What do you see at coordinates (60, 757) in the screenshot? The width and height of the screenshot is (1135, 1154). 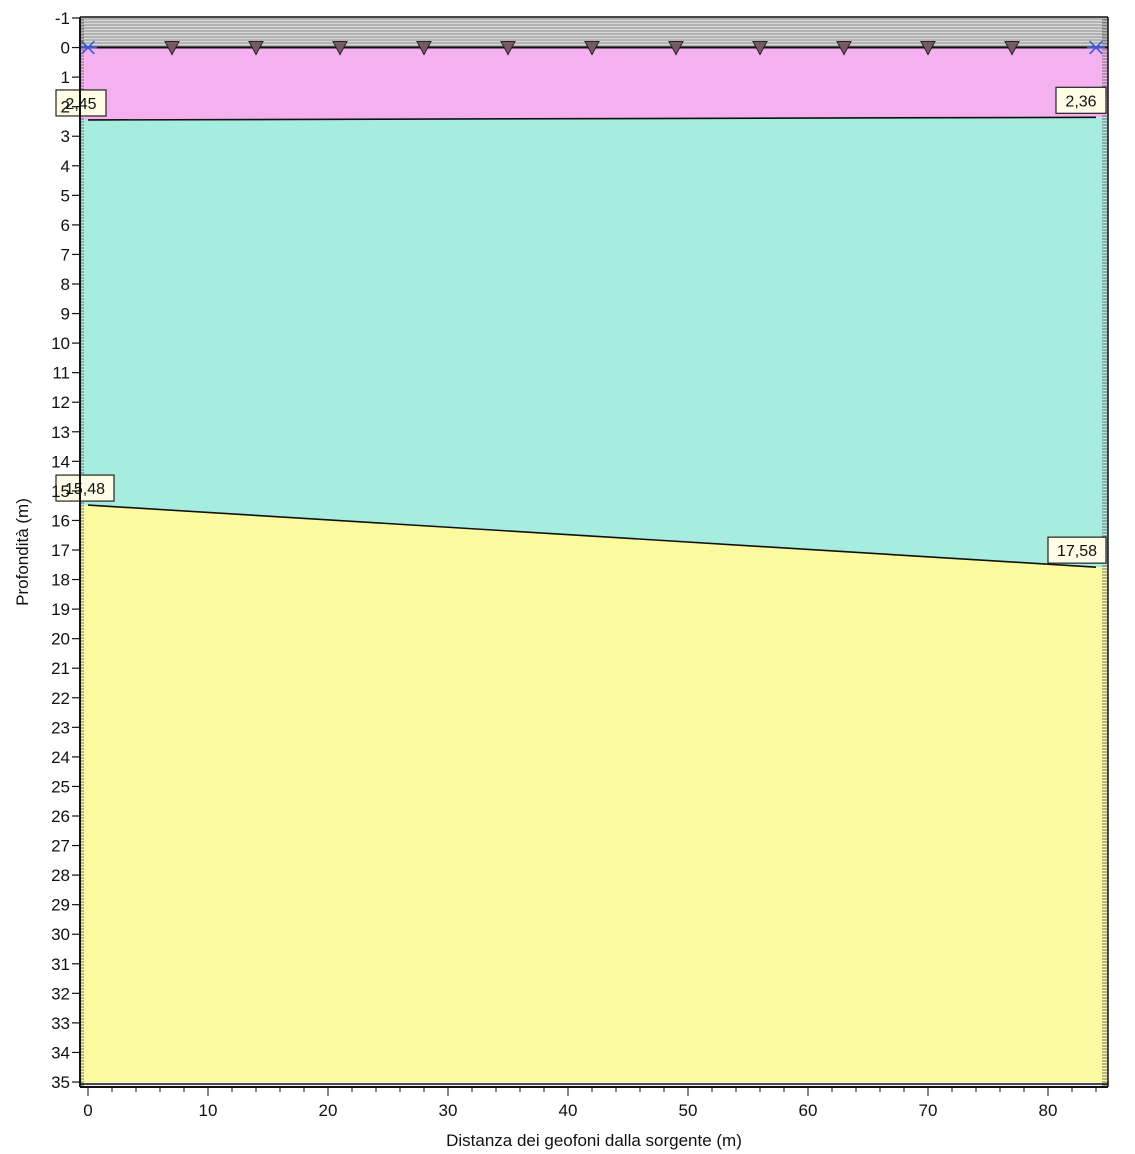 I see `y-tick-label: 24` at bounding box center [60, 757].